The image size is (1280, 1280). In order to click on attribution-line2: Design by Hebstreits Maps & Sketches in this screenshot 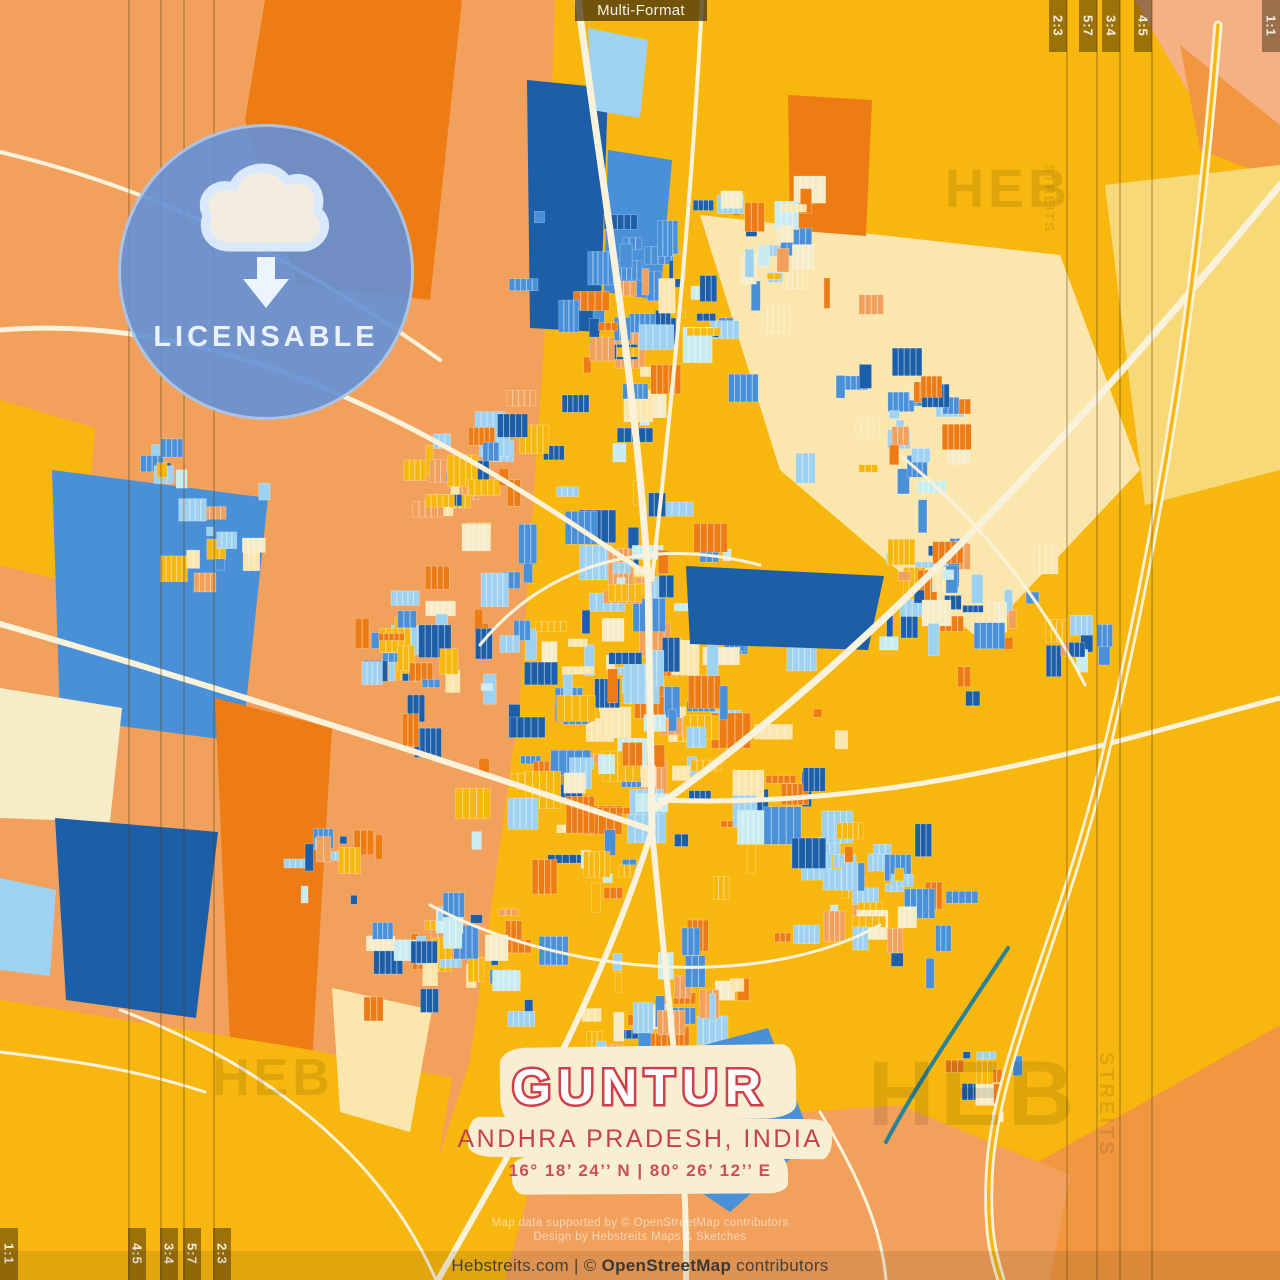, I will do `click(640, 1237)`.